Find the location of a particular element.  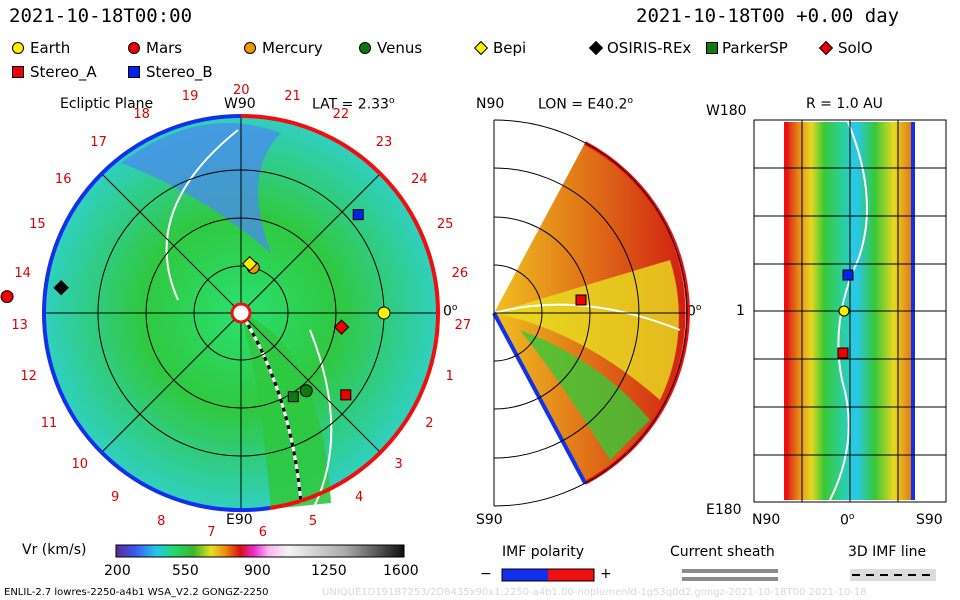

radial-panel is located at coordinates (850, 311).